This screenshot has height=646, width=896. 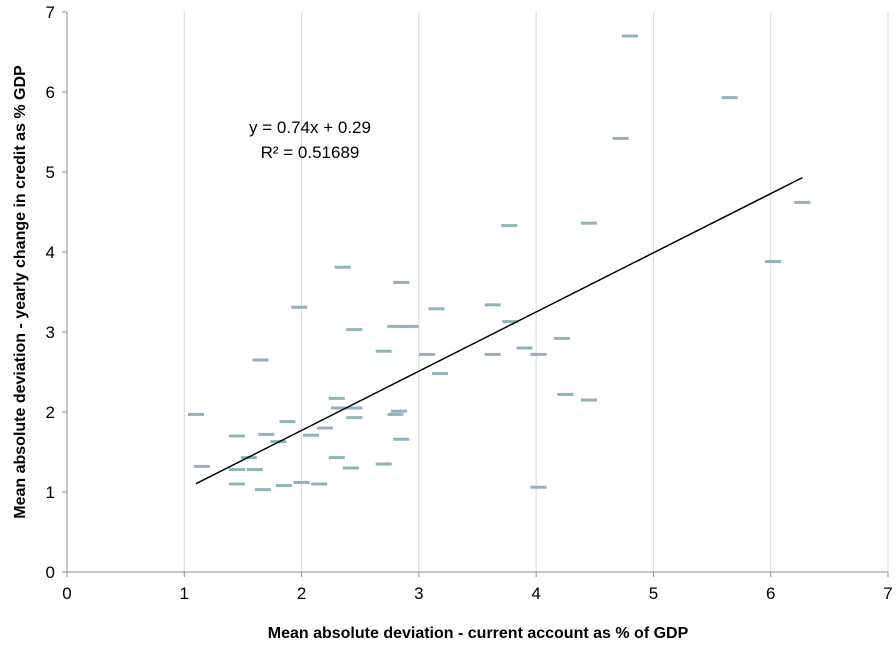 What do you see at coordinates (418, 593) in the screenshot?
I see `x-tick-label: 3` at bounding box center [418, 593].